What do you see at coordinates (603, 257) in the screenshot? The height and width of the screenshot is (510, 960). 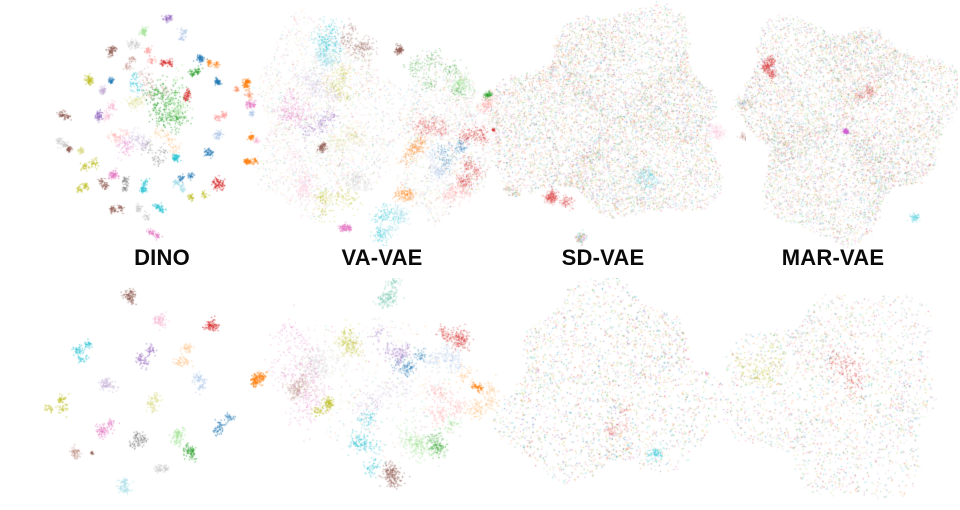 I see `column-label-sdvae: SD-VAE` at bounding box center [603, 257].